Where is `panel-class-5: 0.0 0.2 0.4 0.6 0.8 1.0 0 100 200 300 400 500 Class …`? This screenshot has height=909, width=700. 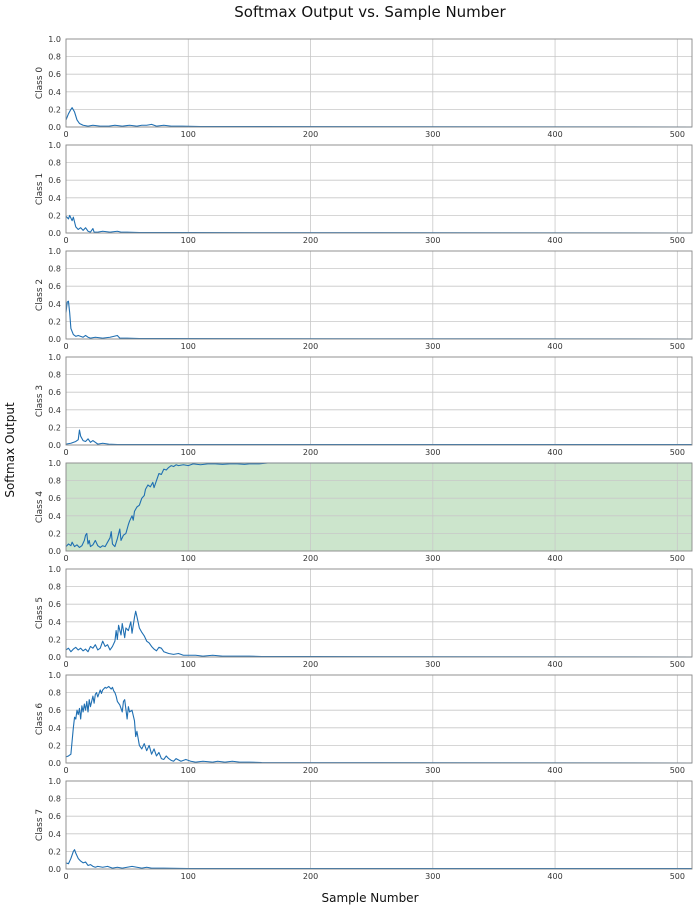
panel-class-5: 0.0 0.2 0.4 0.6 0.8 1.0 0 100 200 300 400 500 Class … is located at coordinates (364, 617).